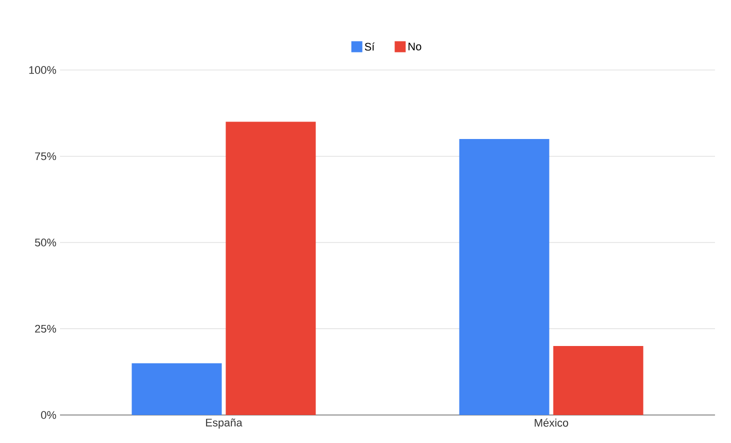  Describe the element at coordinates (415, 46) in the screenshot. I see `legend-label: No` at that location.